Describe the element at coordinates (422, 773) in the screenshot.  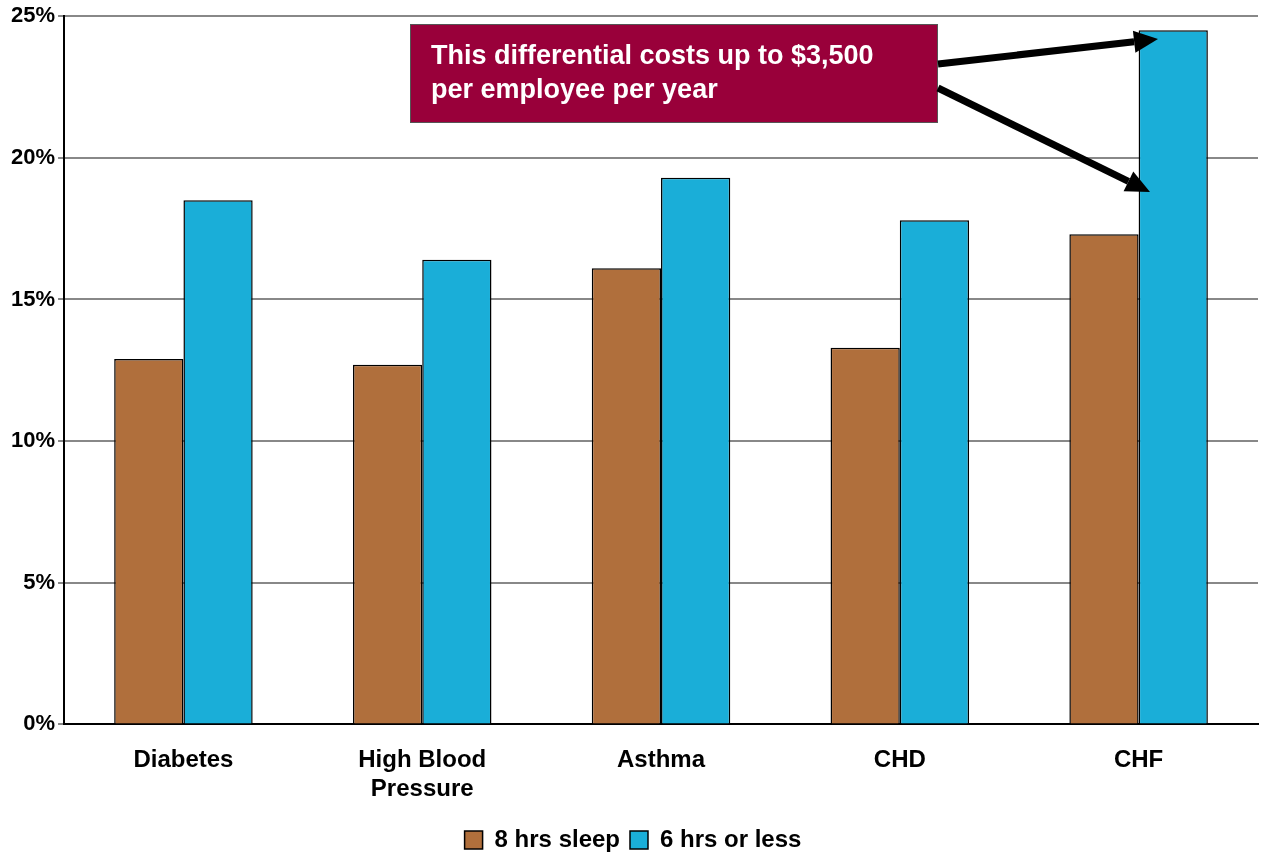
I see `x-tick-label: High Blood Pressure` at that location.